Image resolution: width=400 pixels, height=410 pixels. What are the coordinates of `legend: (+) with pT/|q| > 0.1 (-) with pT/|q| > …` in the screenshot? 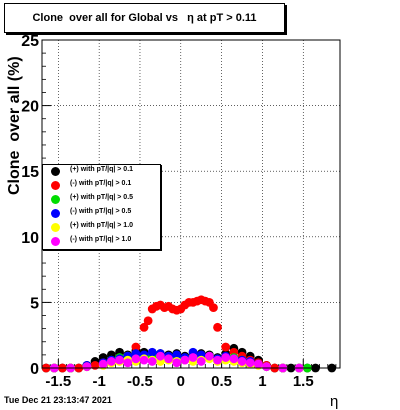 It's located at (101, 207).